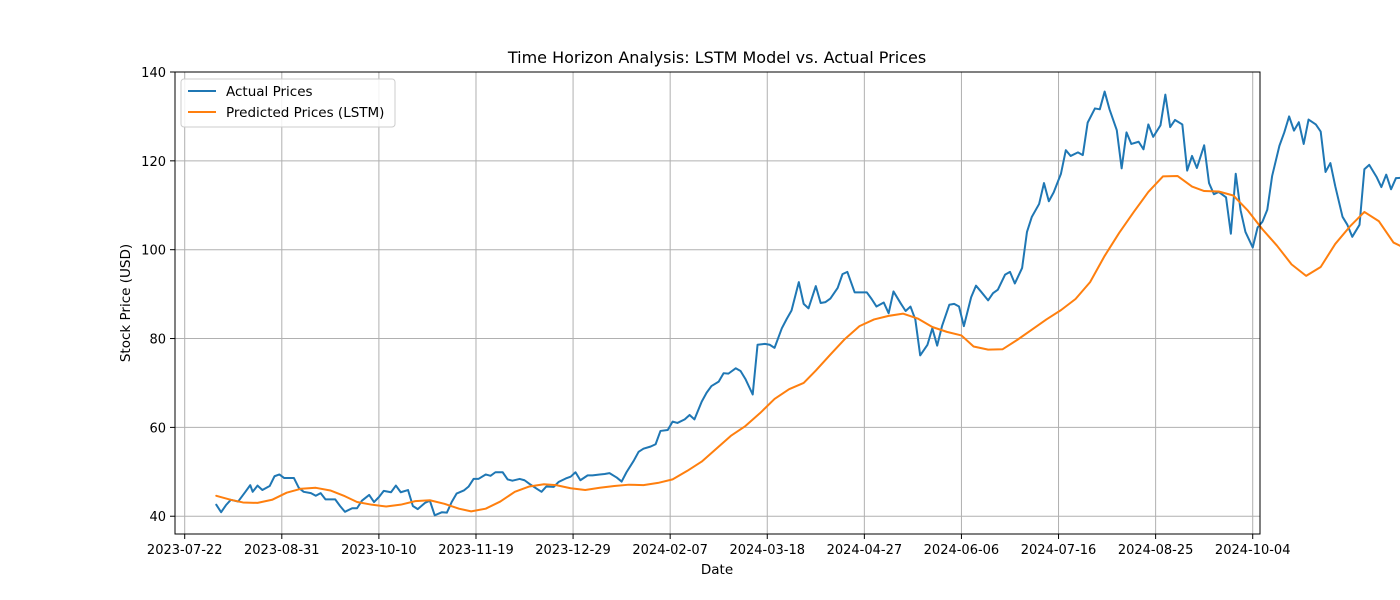 The height and width of the screenshot is (600, 1400). Describe the element at coordinates (157, 340) in the screenshot. I see `y-tick-label: 80` at that location.